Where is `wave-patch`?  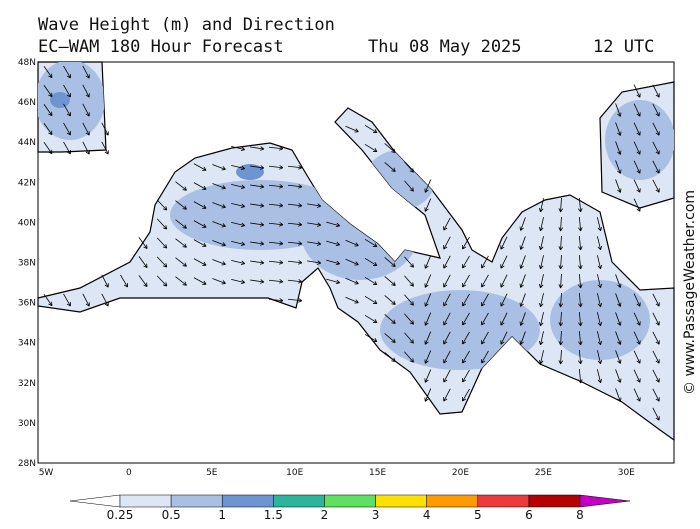 wave-patch is located at coordinates (60, 100).